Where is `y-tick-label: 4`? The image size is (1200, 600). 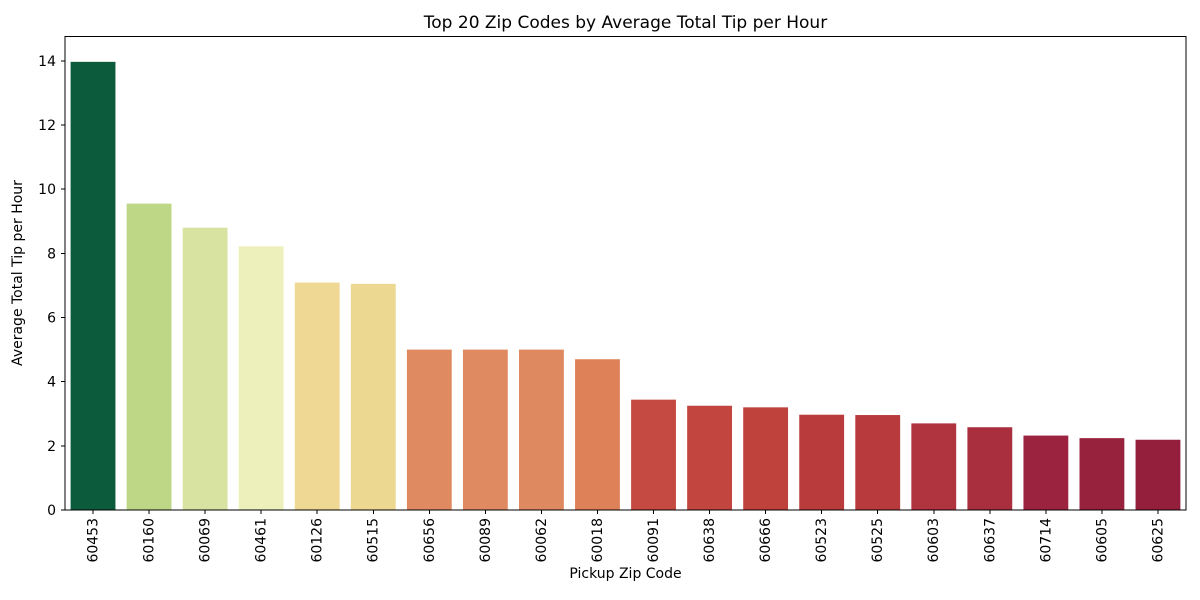
y-tick-label: 4 is located at coordinates (51, 383).